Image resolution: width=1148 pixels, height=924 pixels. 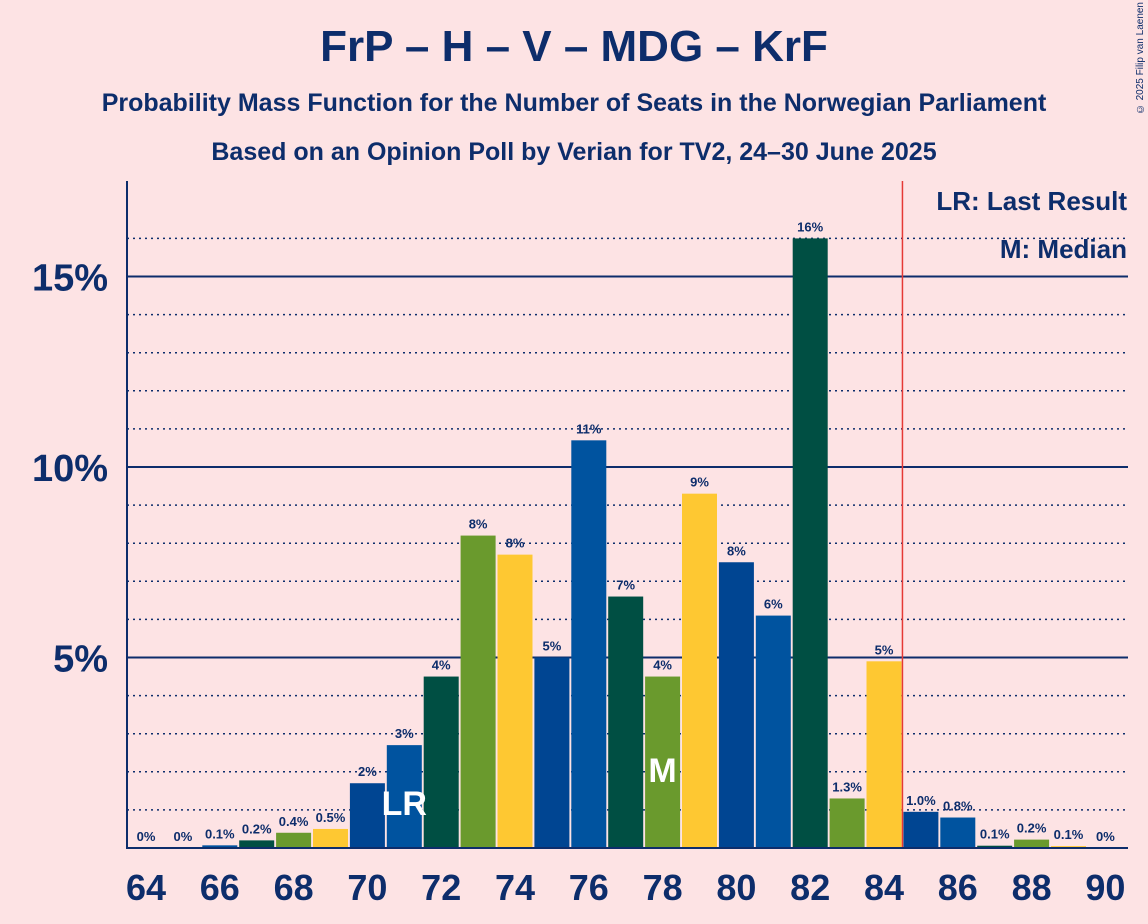 I want to click on y-tick-label: 15%, so click(x=70, y=279).